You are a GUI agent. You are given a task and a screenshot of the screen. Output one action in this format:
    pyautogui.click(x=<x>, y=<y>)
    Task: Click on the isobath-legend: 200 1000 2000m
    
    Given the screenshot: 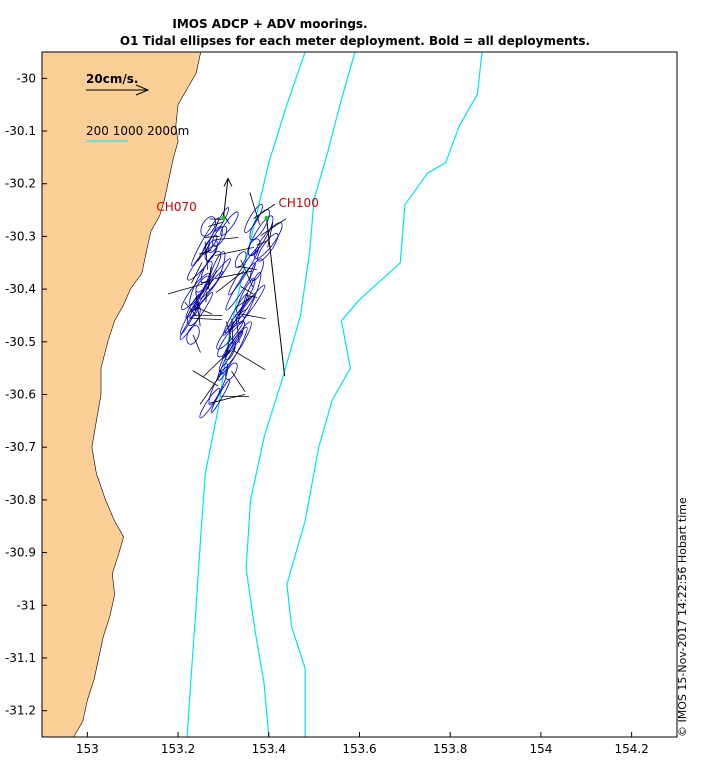 What is the action you would take?
    pyautogui.click(x=137, y=133)
    